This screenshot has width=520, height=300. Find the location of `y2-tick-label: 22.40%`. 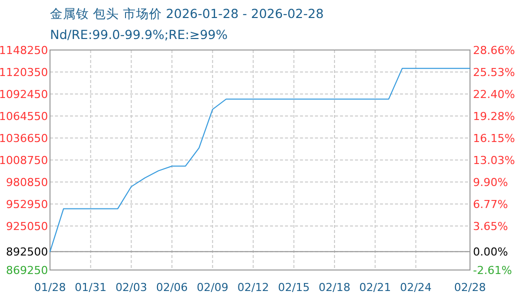

y2-tick-label: 22.40% is located at coordinates (494, 95).